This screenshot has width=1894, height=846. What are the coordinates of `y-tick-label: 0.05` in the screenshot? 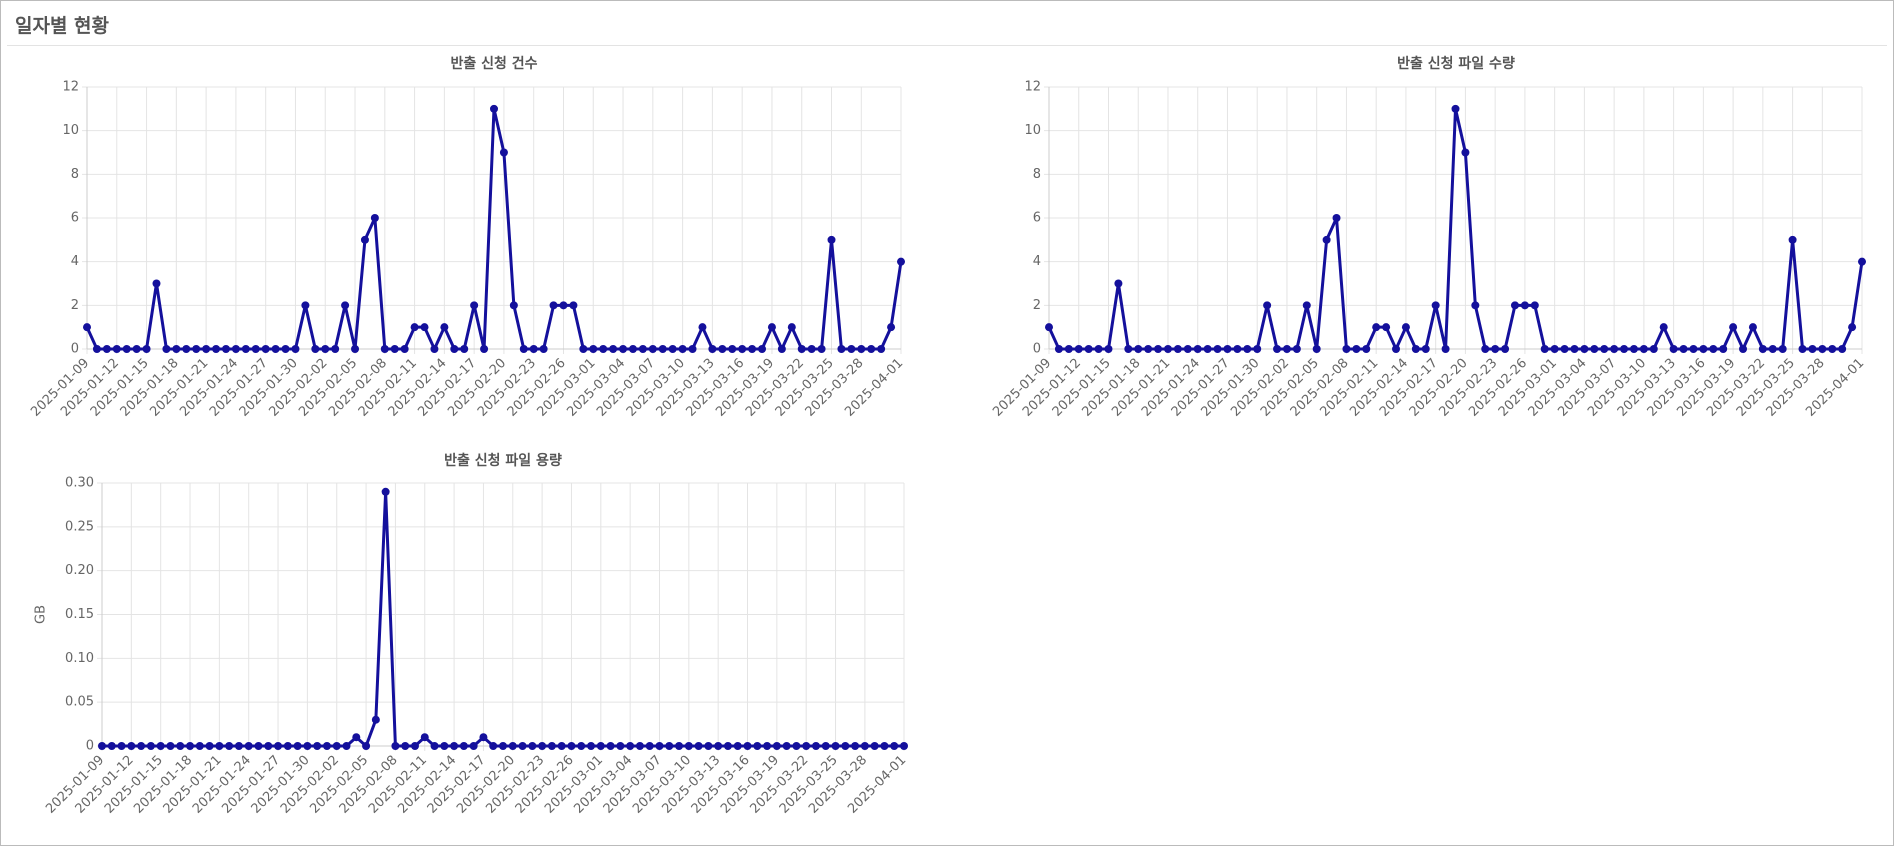 It's located at (79, 702).